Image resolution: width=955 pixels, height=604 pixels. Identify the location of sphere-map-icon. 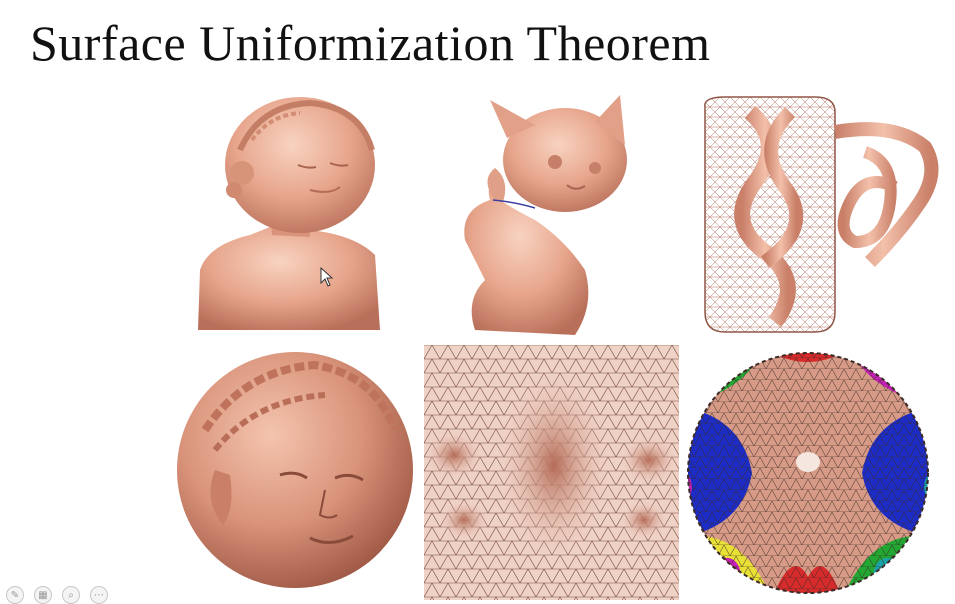
(295, 470).